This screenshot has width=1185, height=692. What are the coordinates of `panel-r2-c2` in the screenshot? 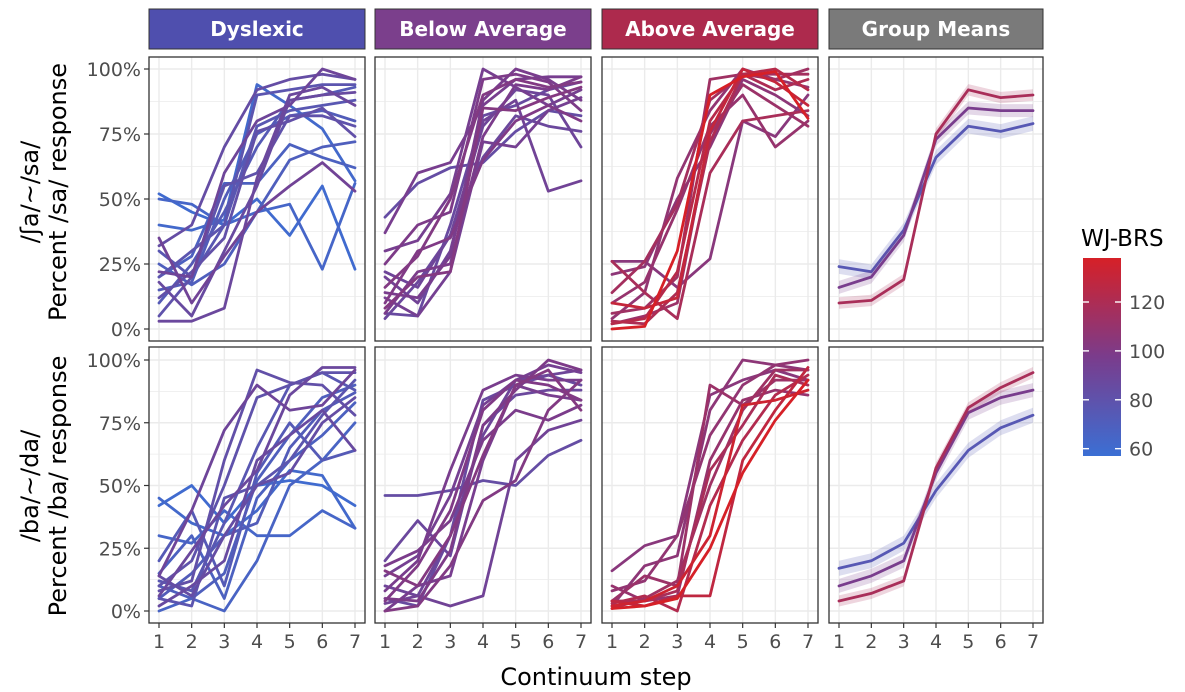 It's located at (483, 485).